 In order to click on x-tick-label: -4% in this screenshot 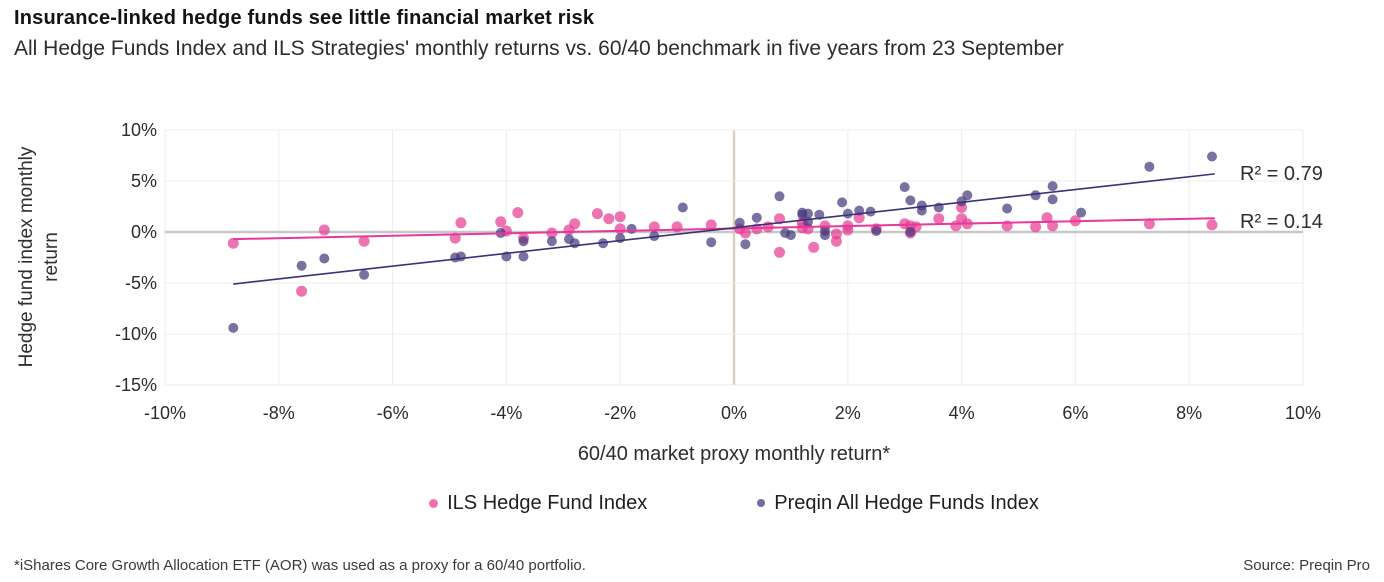, I will do `click(506, 413)`.